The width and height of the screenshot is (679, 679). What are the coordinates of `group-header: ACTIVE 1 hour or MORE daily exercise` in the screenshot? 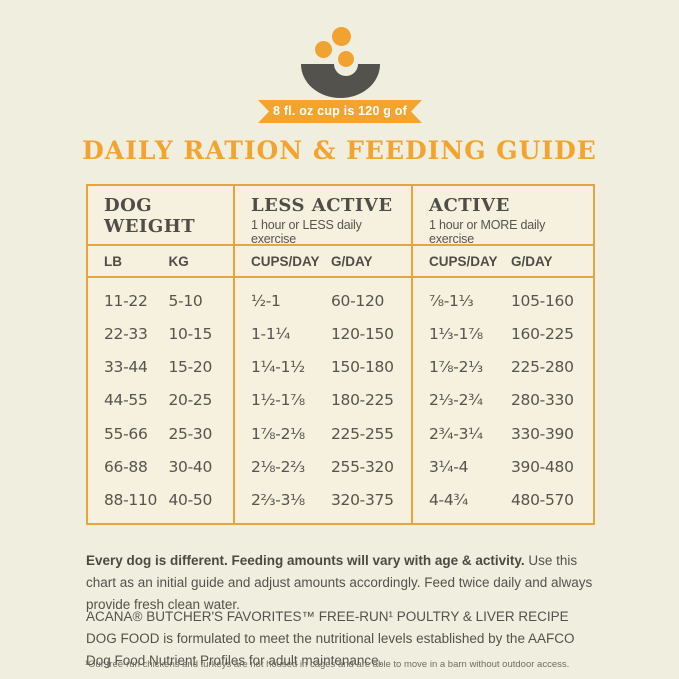 It's located at (503, 216).